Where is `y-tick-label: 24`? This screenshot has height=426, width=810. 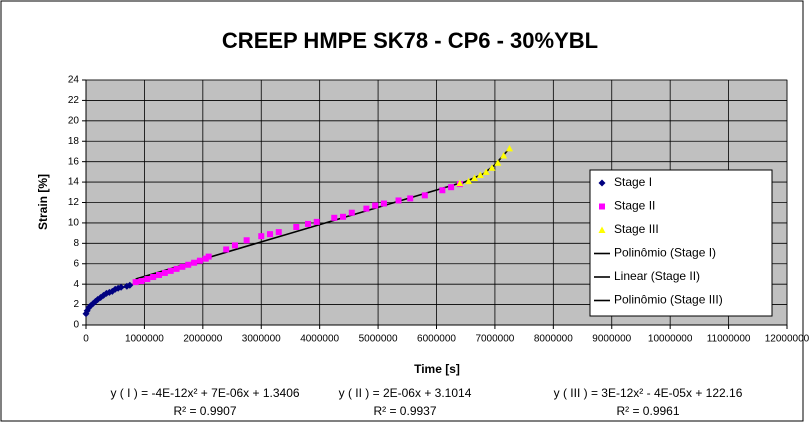 y-tick-label: 24 is located at coordinates (74, 80).